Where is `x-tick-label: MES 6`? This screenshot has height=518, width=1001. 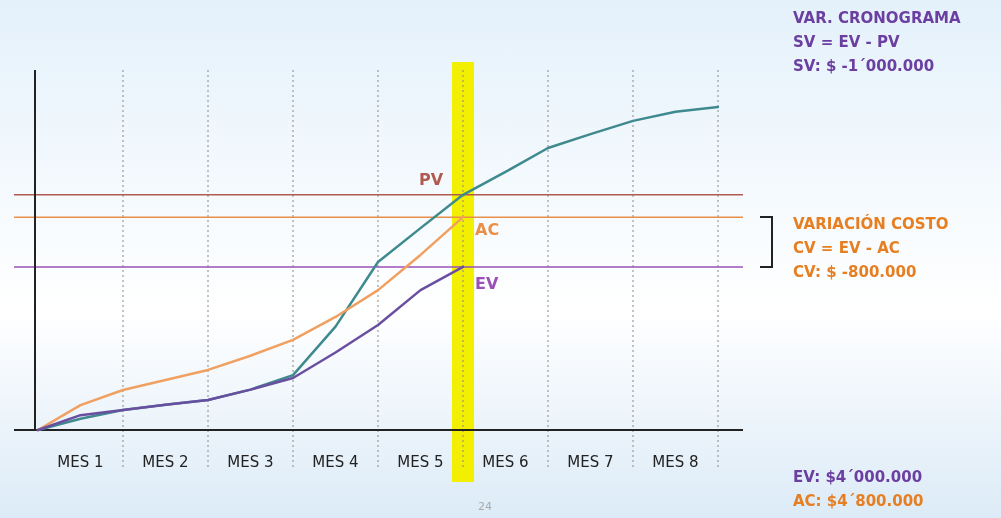 x-tick-label: MES 6 is located at coordinates (505, 462).